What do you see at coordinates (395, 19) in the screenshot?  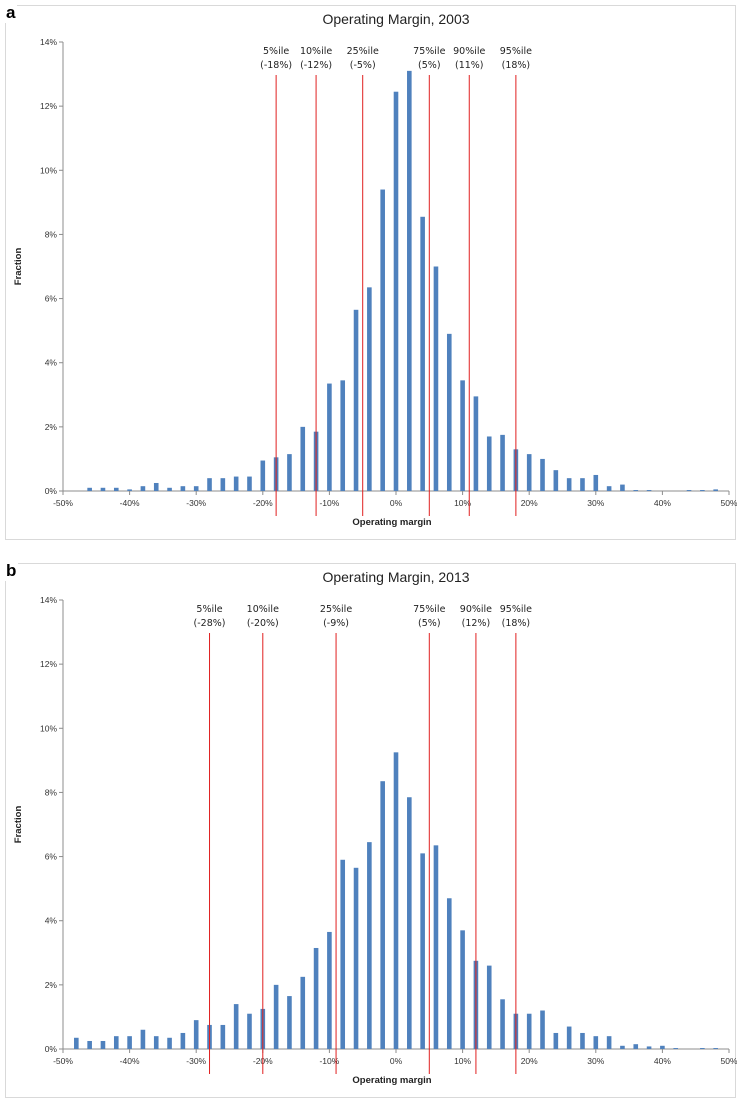 I see `chart-title: Operating Margin, 2003` at bounding box center [395, 19].